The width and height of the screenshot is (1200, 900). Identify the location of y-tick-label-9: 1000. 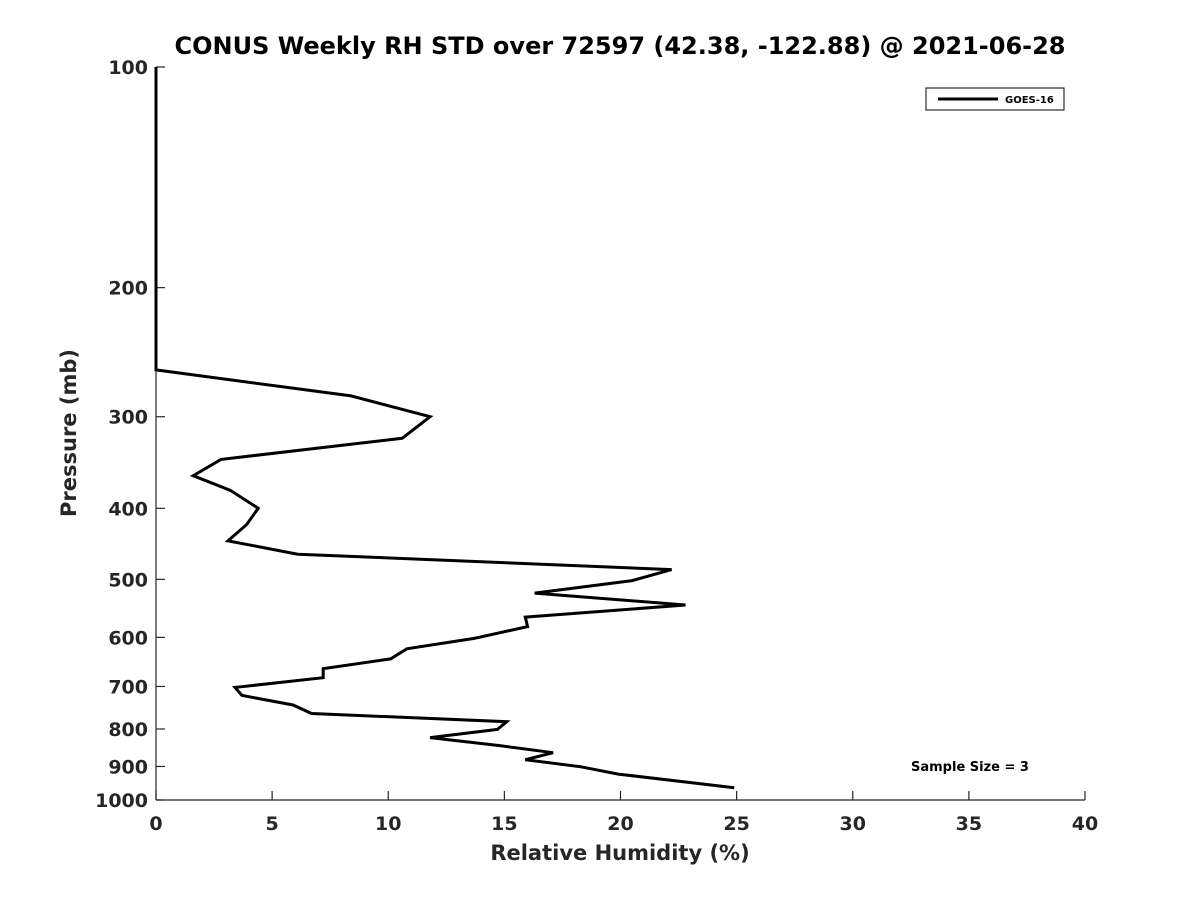
(121, 801).